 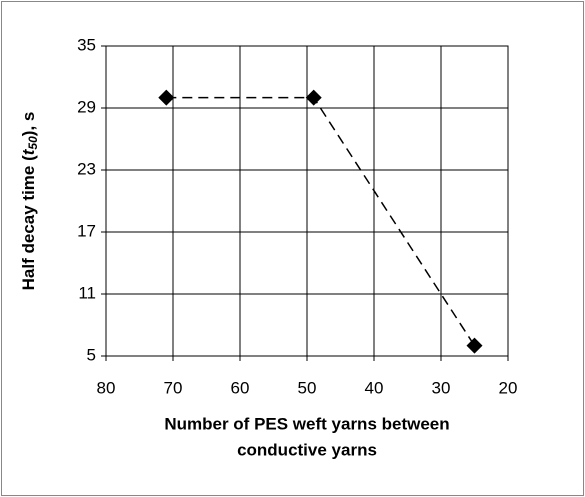 What do you see at coordinates (28, 222) in the screenshot?
I see `y-axis-label-part: Half decay time (` at bounding box center [28, 222].